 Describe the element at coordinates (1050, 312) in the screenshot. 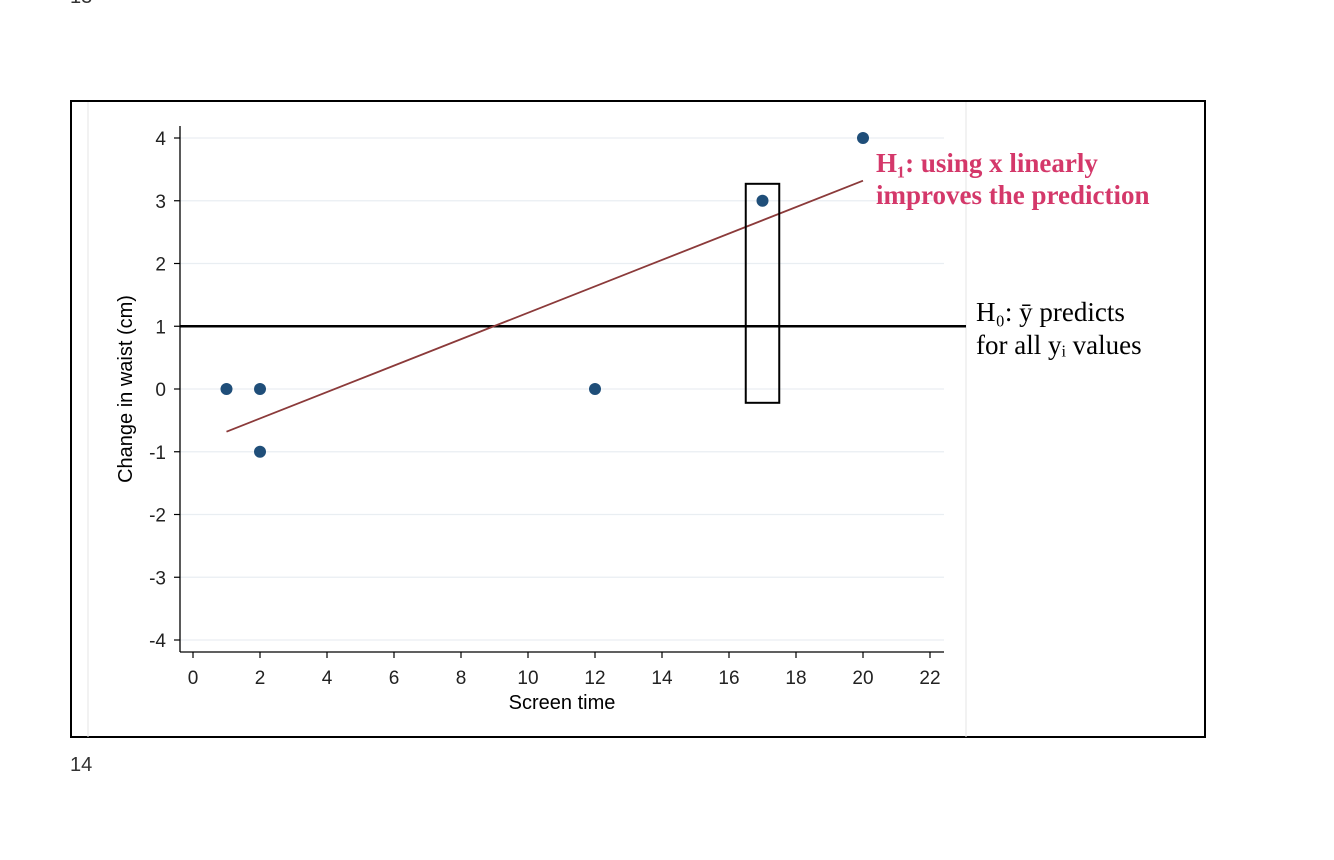

I see `h0-annotation-line1: H₀: ȳ predicts` at that location.